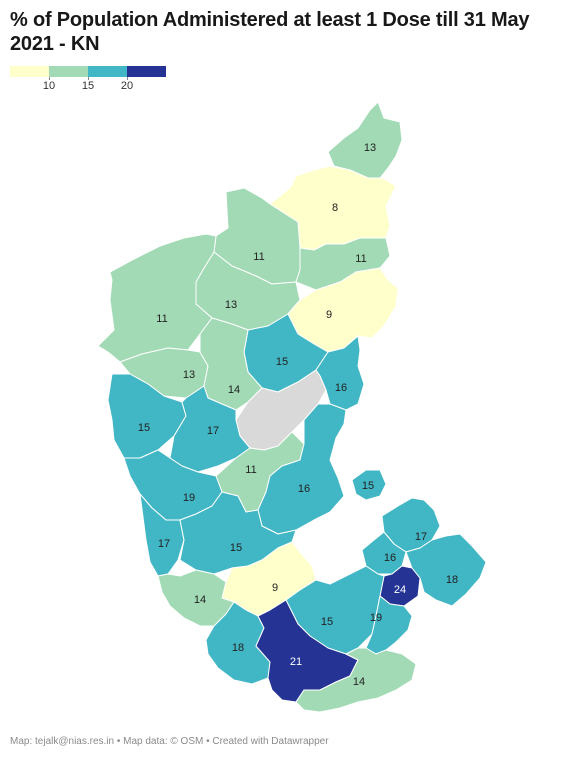  Describe the element at coordinates (400, 590) in the screenshot. I see `district-value-label: 24` at that location.